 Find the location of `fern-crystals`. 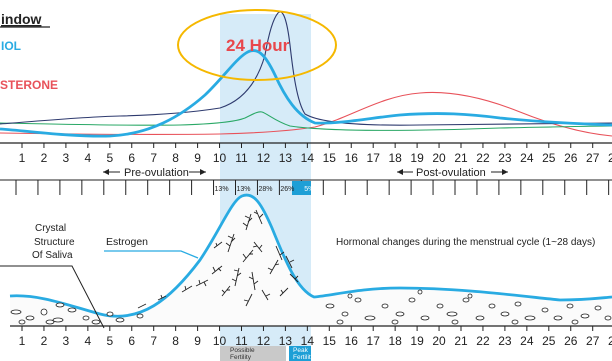

fern-crystals is located at coordinates (218, 259).